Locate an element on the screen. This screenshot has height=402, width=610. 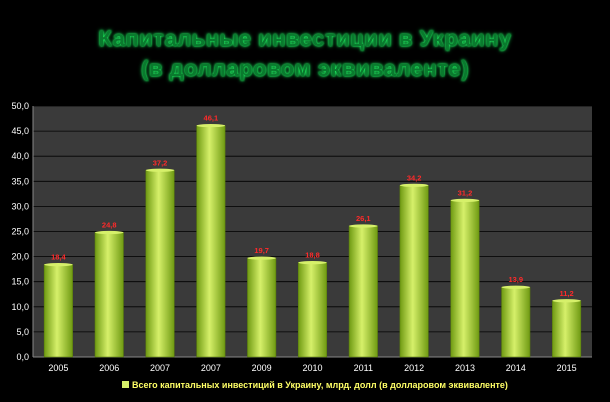
y-tick-label: 15,0 is located at coordinates (20, 282).